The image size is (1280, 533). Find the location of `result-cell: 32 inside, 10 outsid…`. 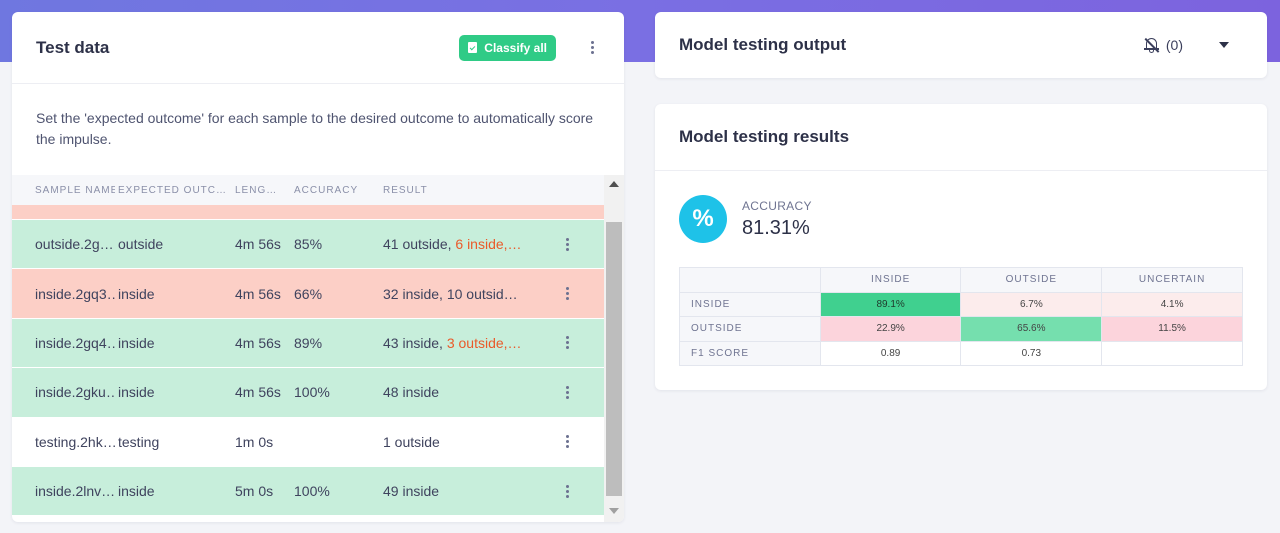

result-cell: 32 inside, 10 outsid… is located at coordinates (456, 294).